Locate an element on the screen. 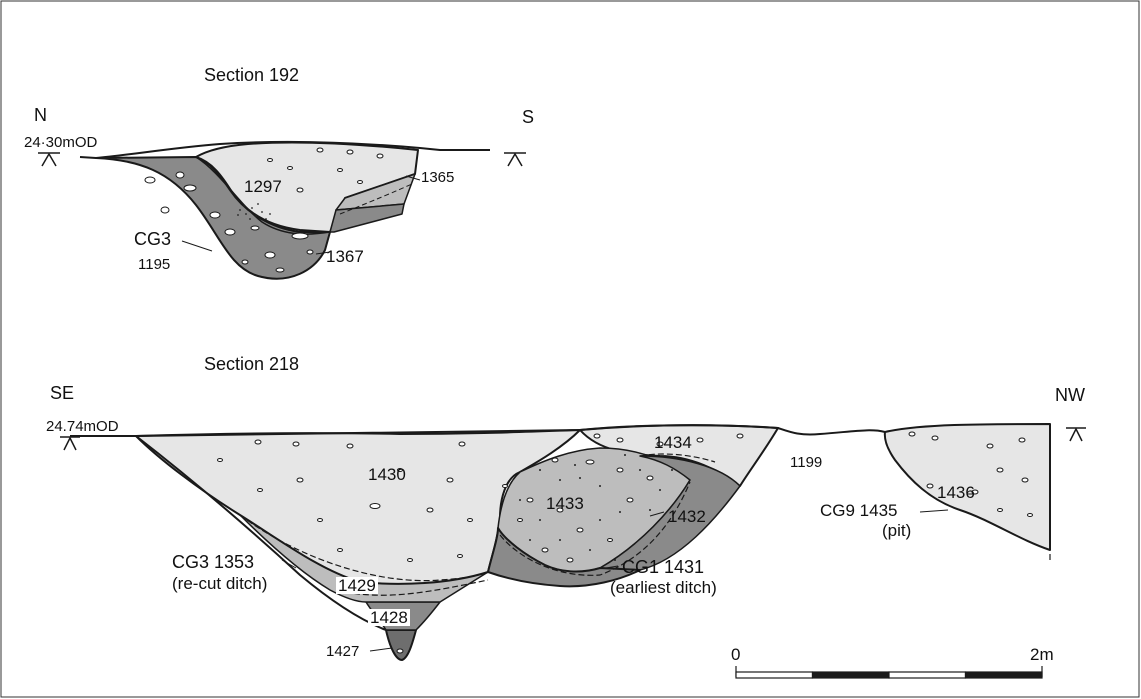 The image size is (1141, 699). datum-symbol-218-right is located at coordinates (1076, 434).